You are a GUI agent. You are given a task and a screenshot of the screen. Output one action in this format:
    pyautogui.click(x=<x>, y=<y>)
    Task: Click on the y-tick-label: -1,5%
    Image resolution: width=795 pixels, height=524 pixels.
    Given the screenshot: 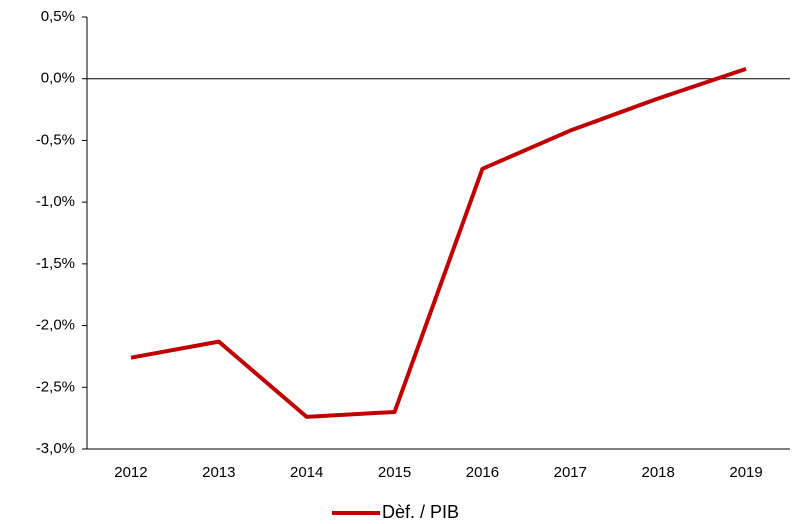 What is the action you would take?
    pyautogui.click(x=55, y=263)
    